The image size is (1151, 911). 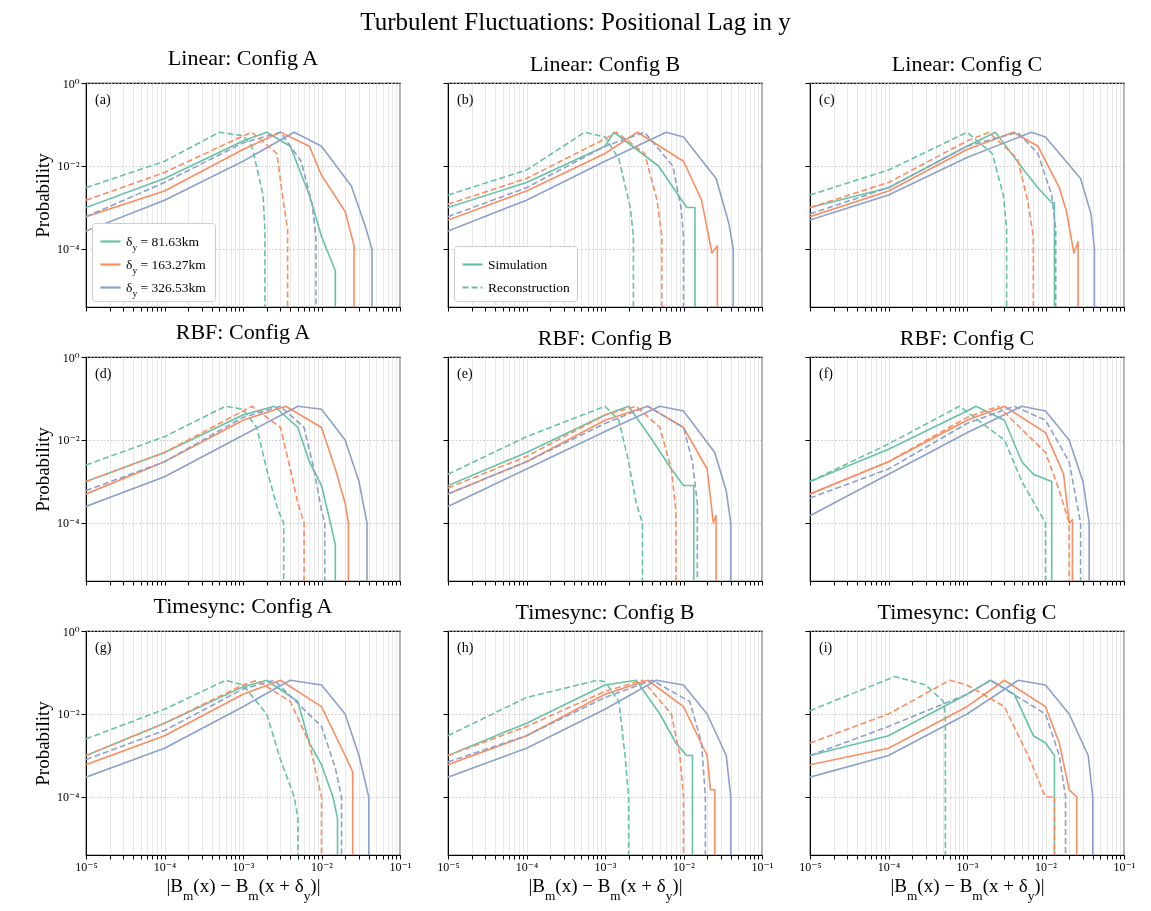 What do you see at coordinates (103, 100) in the screenshot?
I see `annotation: (a)` at bounding box center [103, 100].